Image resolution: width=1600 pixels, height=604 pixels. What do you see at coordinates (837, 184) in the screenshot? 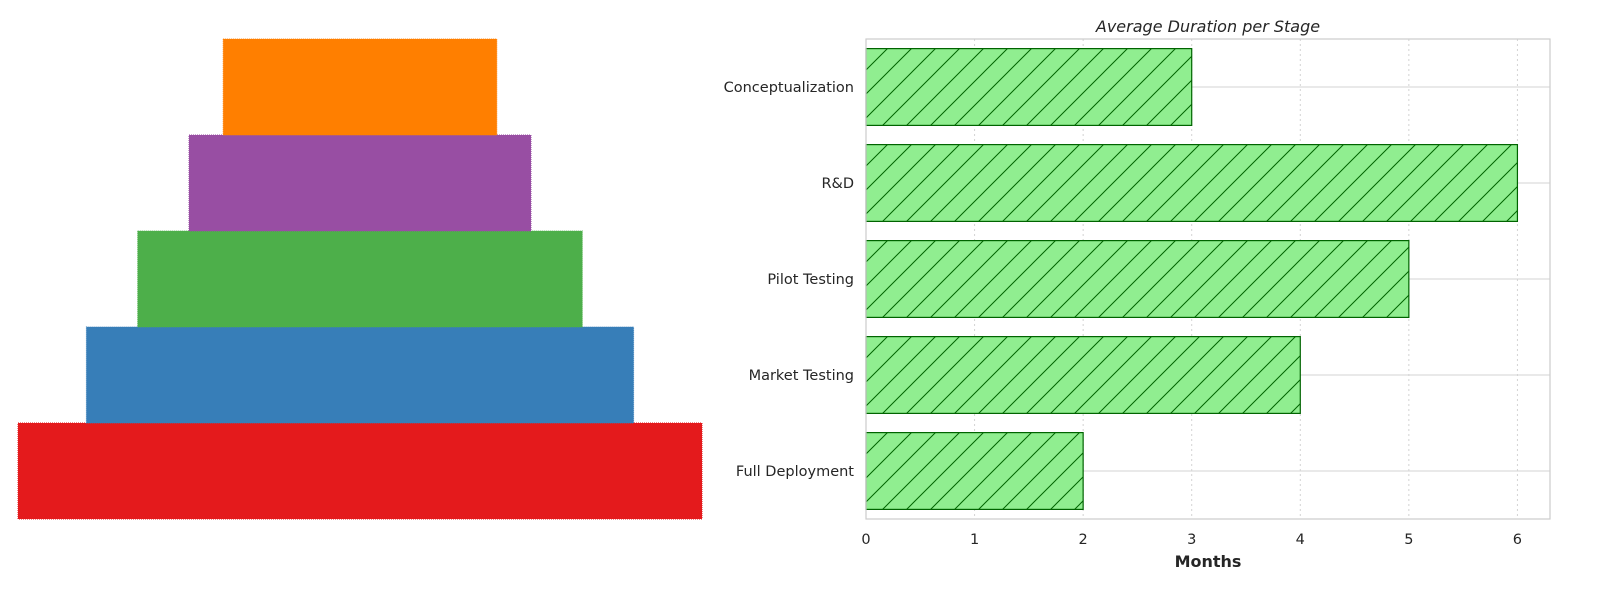
I see `y-tick-label: R&D` at bounding box center [837, 184].